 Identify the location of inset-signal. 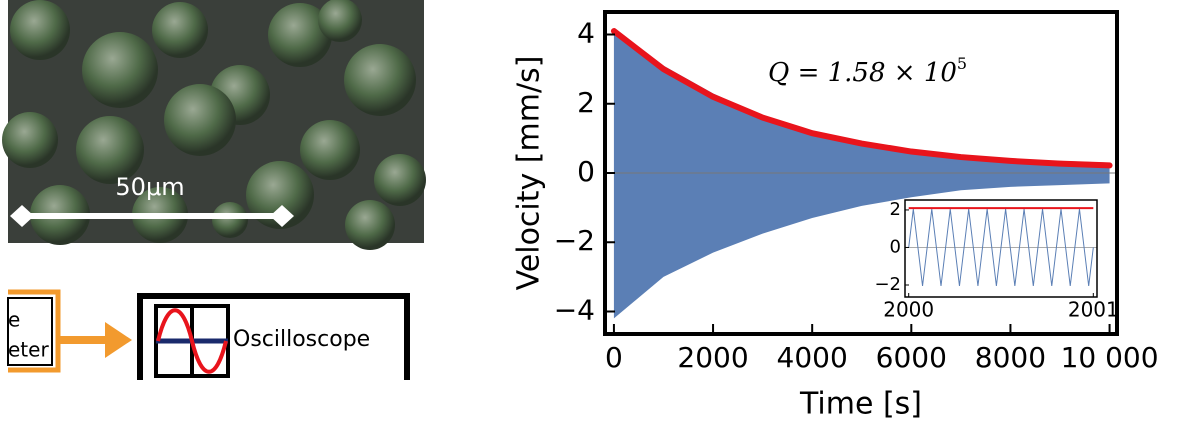
(1001, 247).